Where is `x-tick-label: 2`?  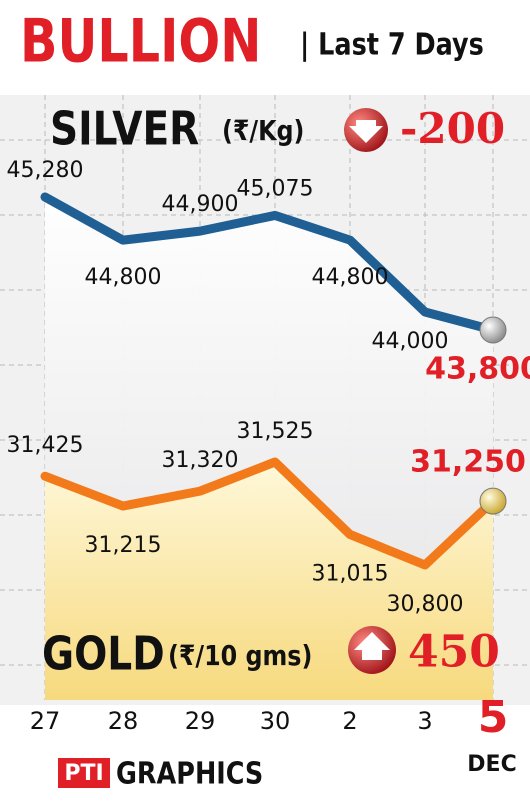 x-tick-label: 2 is located at coordinates (349, 721).